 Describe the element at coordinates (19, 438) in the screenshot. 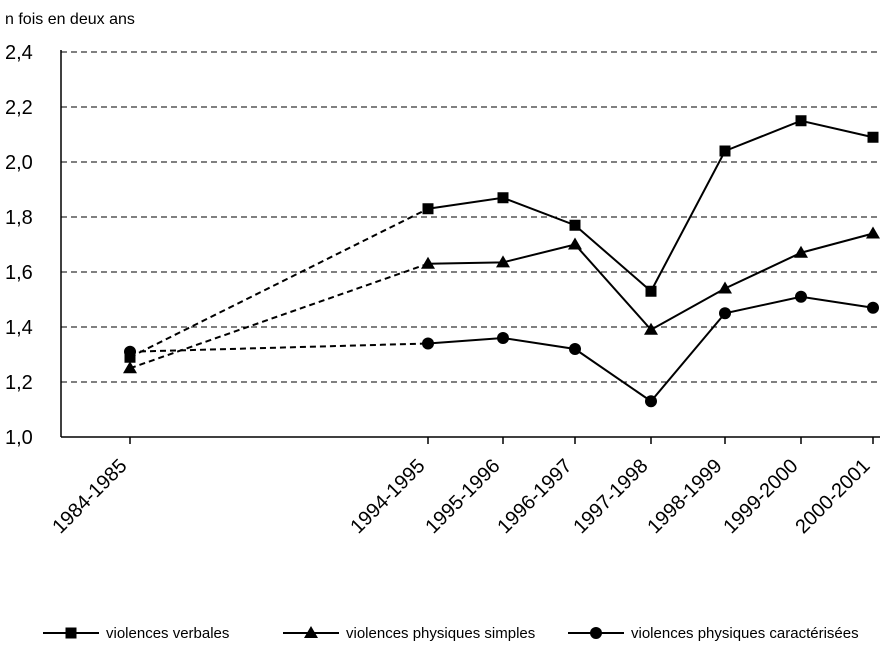

I see `y-tick-label: 1,0` at that location.